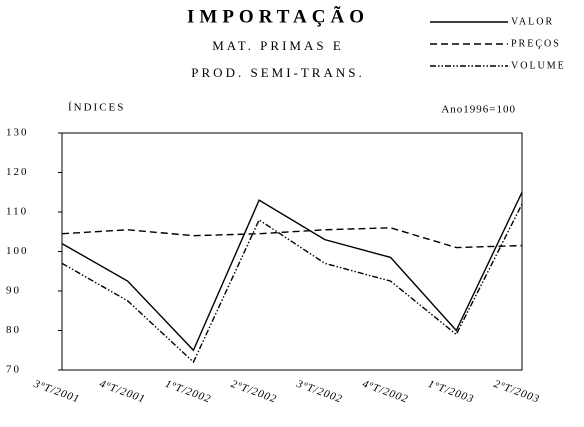 The width and height of the screenshot is (584, 427). I want to click on y-tick-label: 100, so click(17, 251).